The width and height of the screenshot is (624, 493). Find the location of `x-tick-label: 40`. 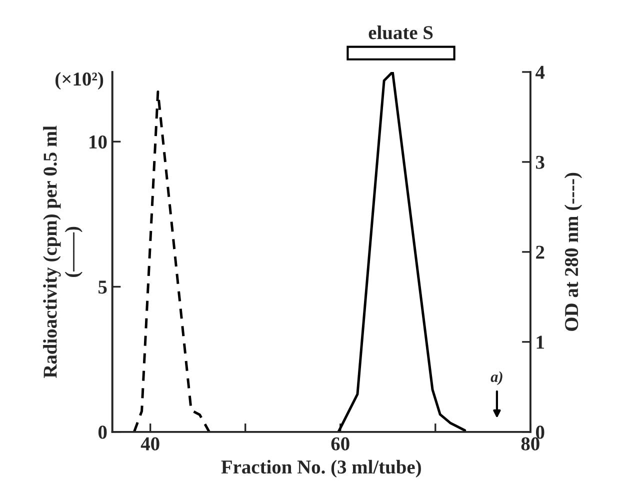

x-tick-label: 40 is located at coordinates (150, 443).